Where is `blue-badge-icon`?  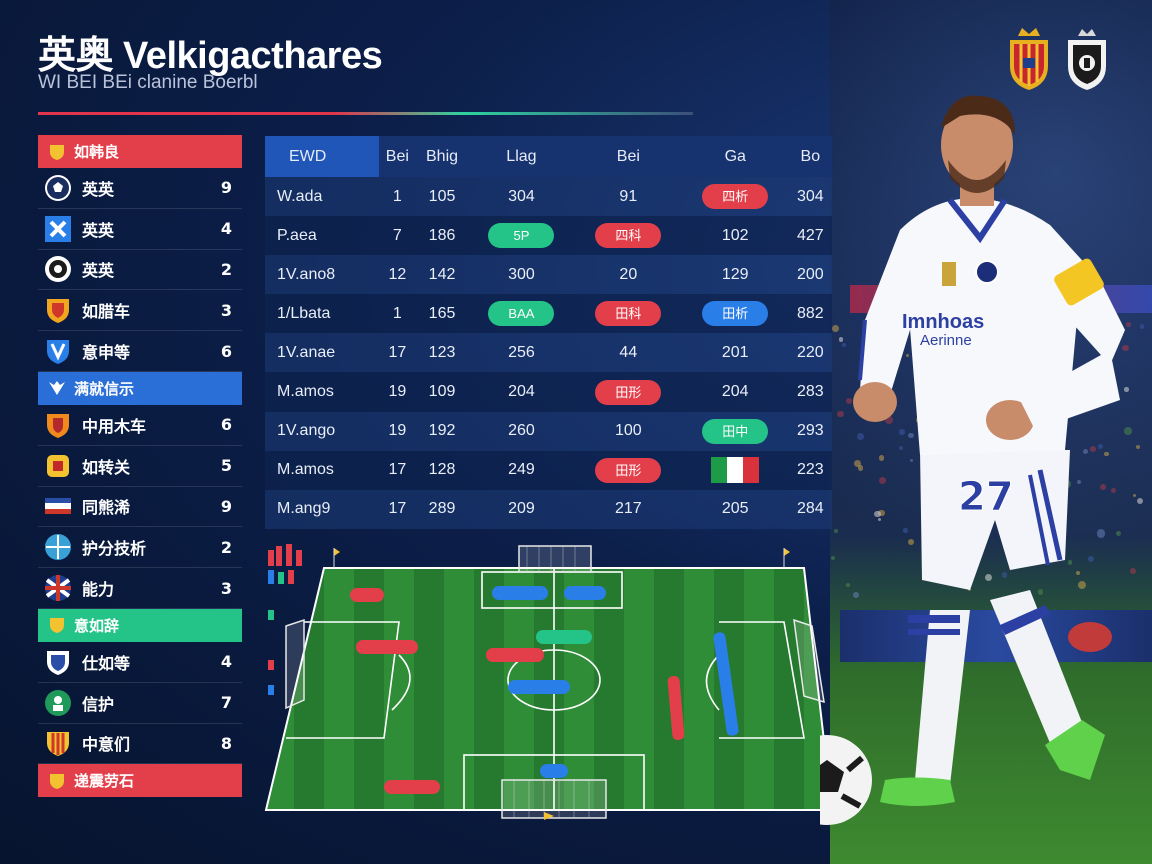 blue-badge-icon is located at coordinates (58, 229).